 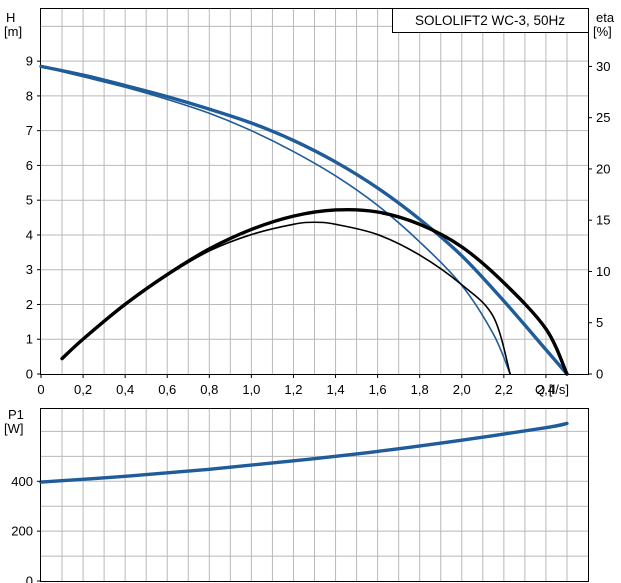 What do you see at coordinates (14, 428) in the screenshot?
I see `p1-axis-unit: [W]` at bounding box center [14, 428].